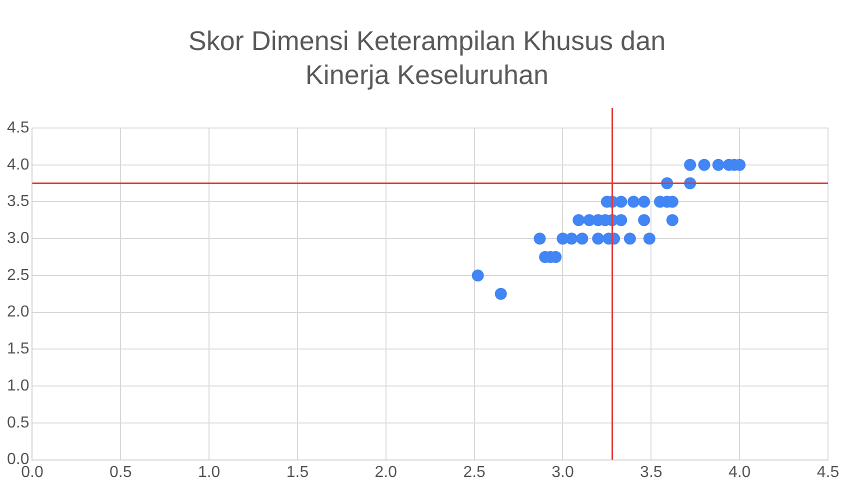  Describe the element at coordinates (18, 385) in the screenshot. I see `y-tick-label: 1.0` at that location.